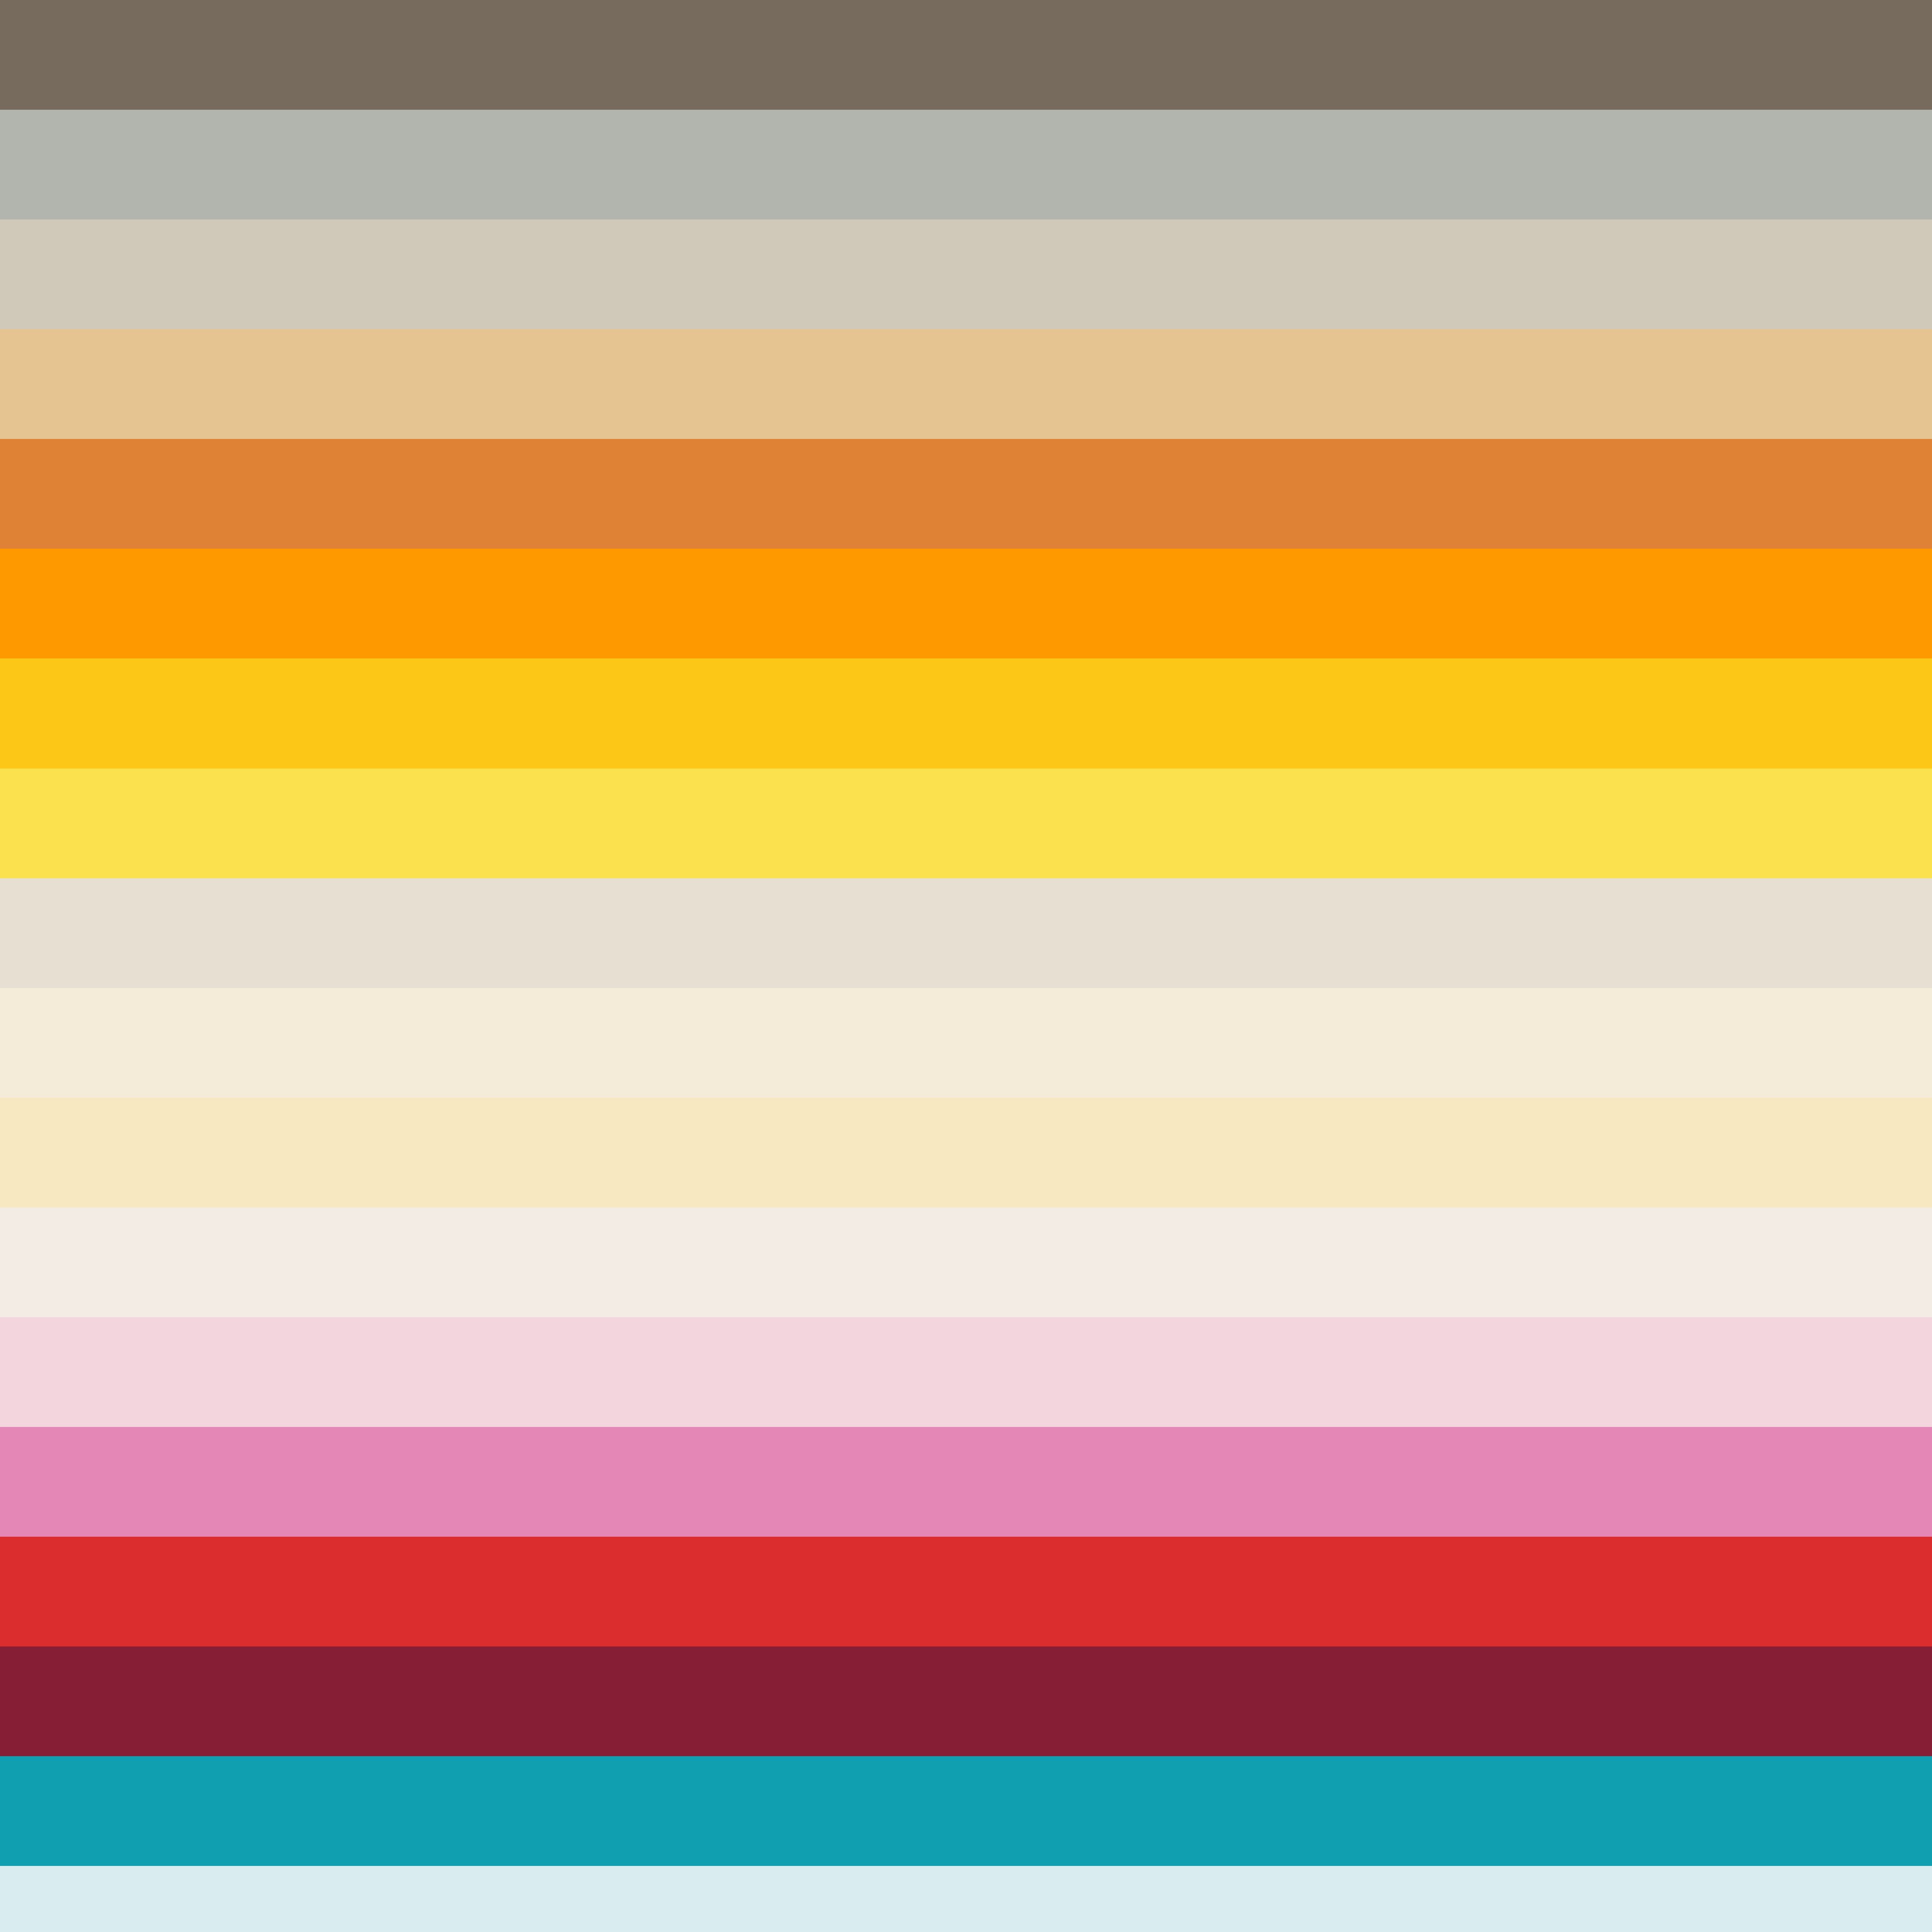  Describe the element at coordinates (966, 604) in the screenshot. I see `colour-swatch: OLD GOLD` at that location.